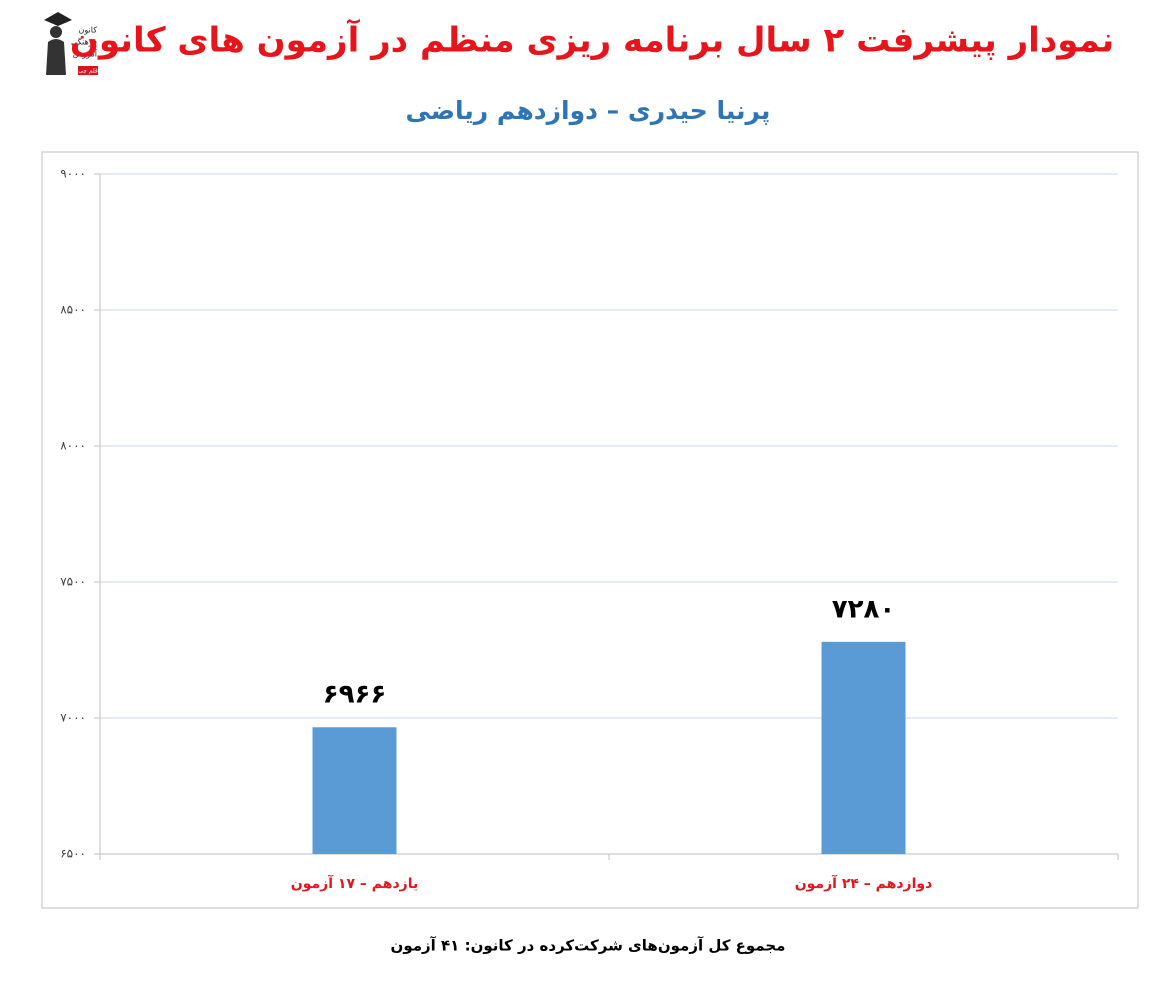 This screenshot has height=981, width=1162. Describe the element at coordinates (56, 32) in the screenshot. I see `logo-head` at that location.